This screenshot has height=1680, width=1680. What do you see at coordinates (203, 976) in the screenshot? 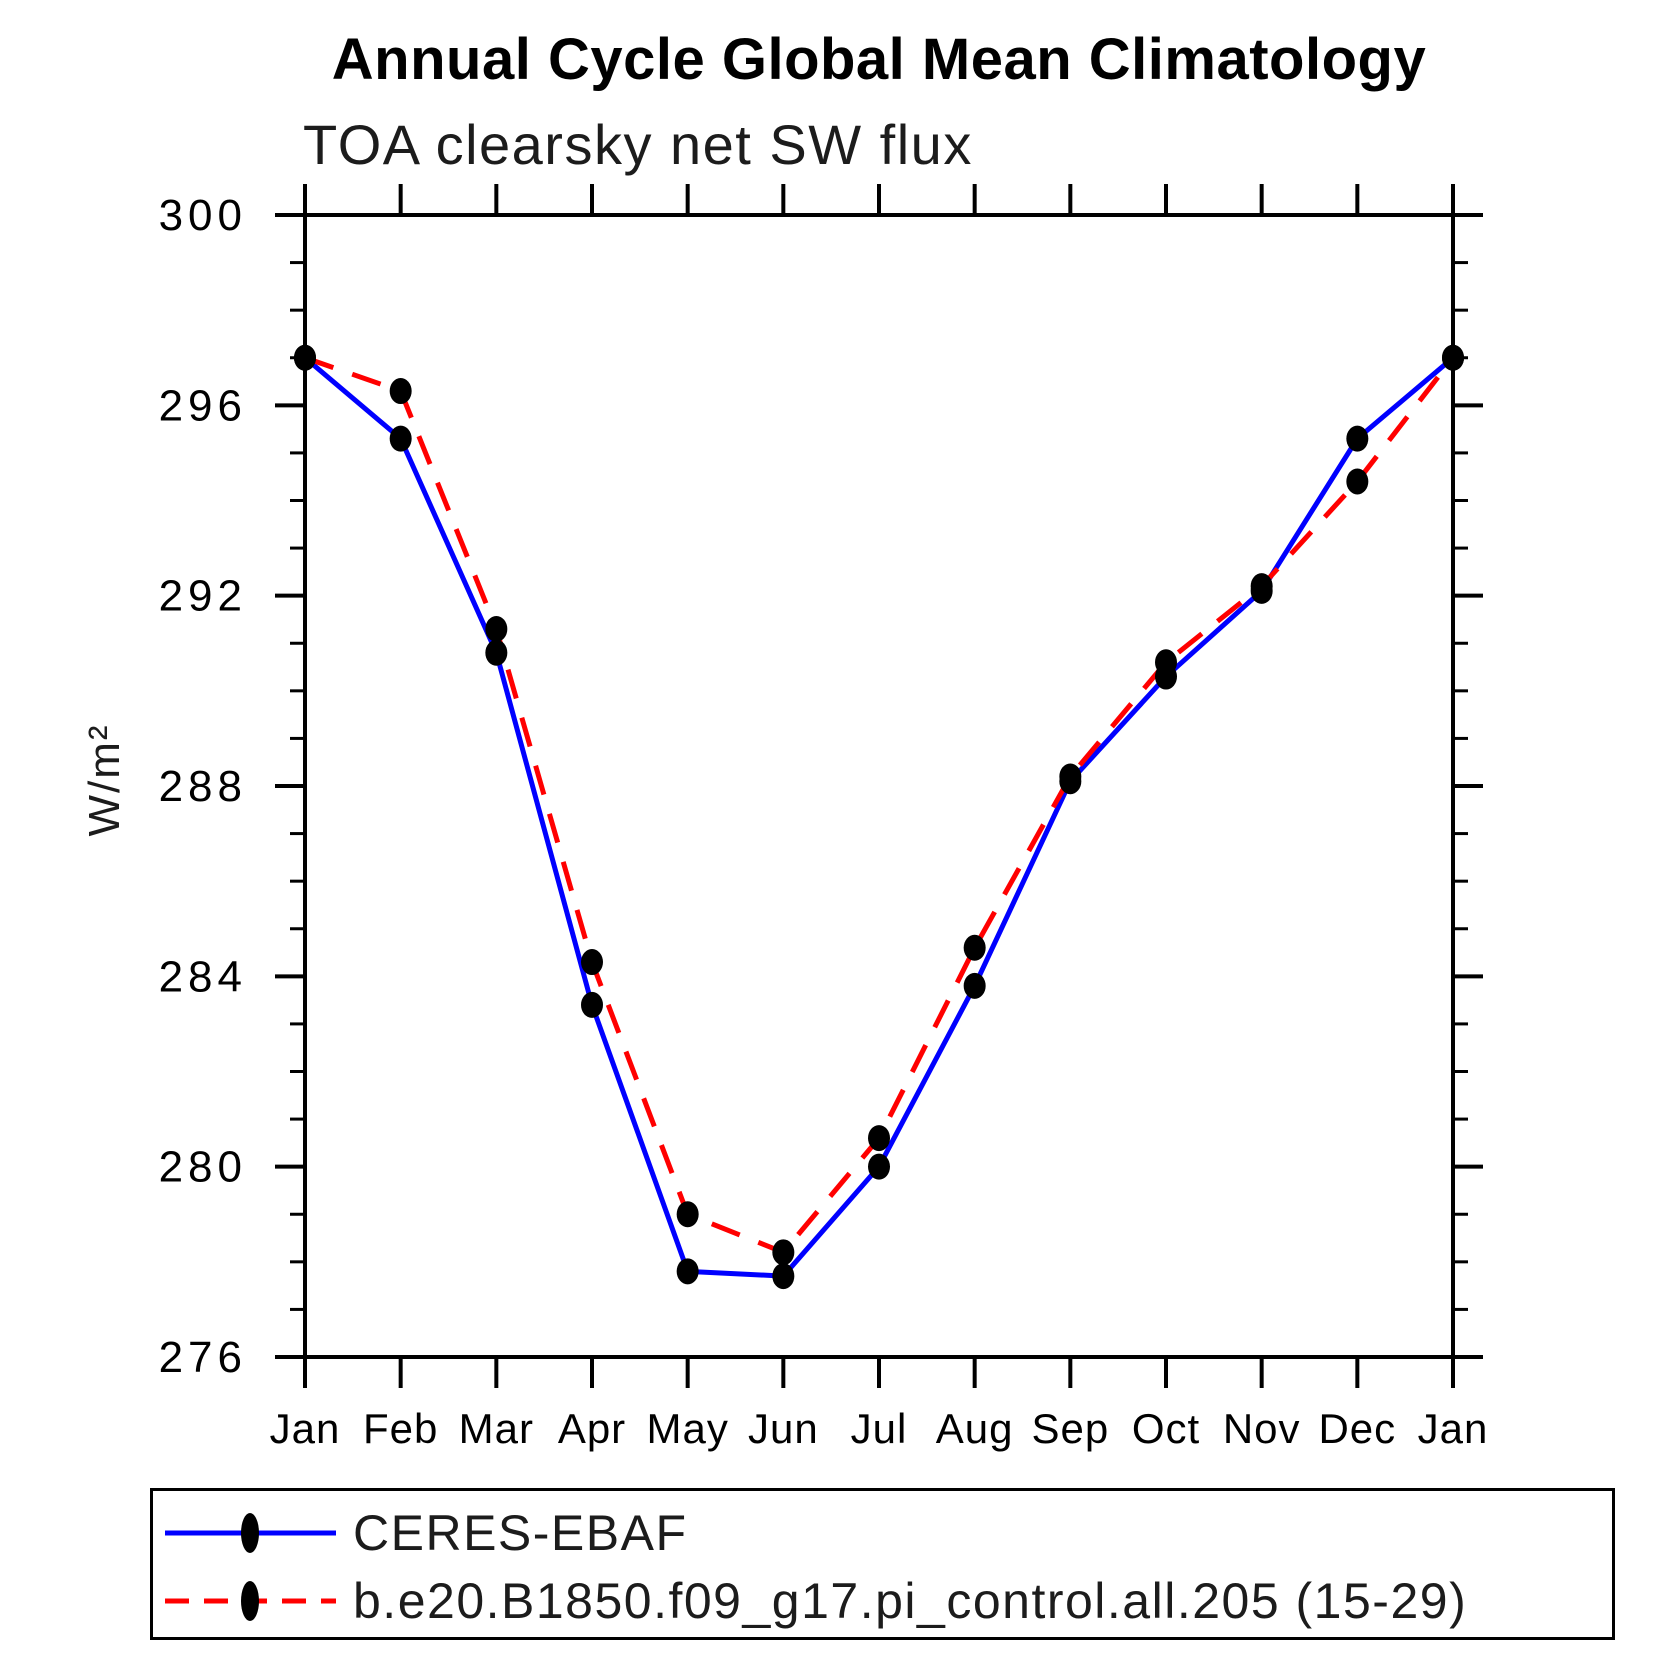
I see `y-tick-label: 284` at bounding box center [203, 976].